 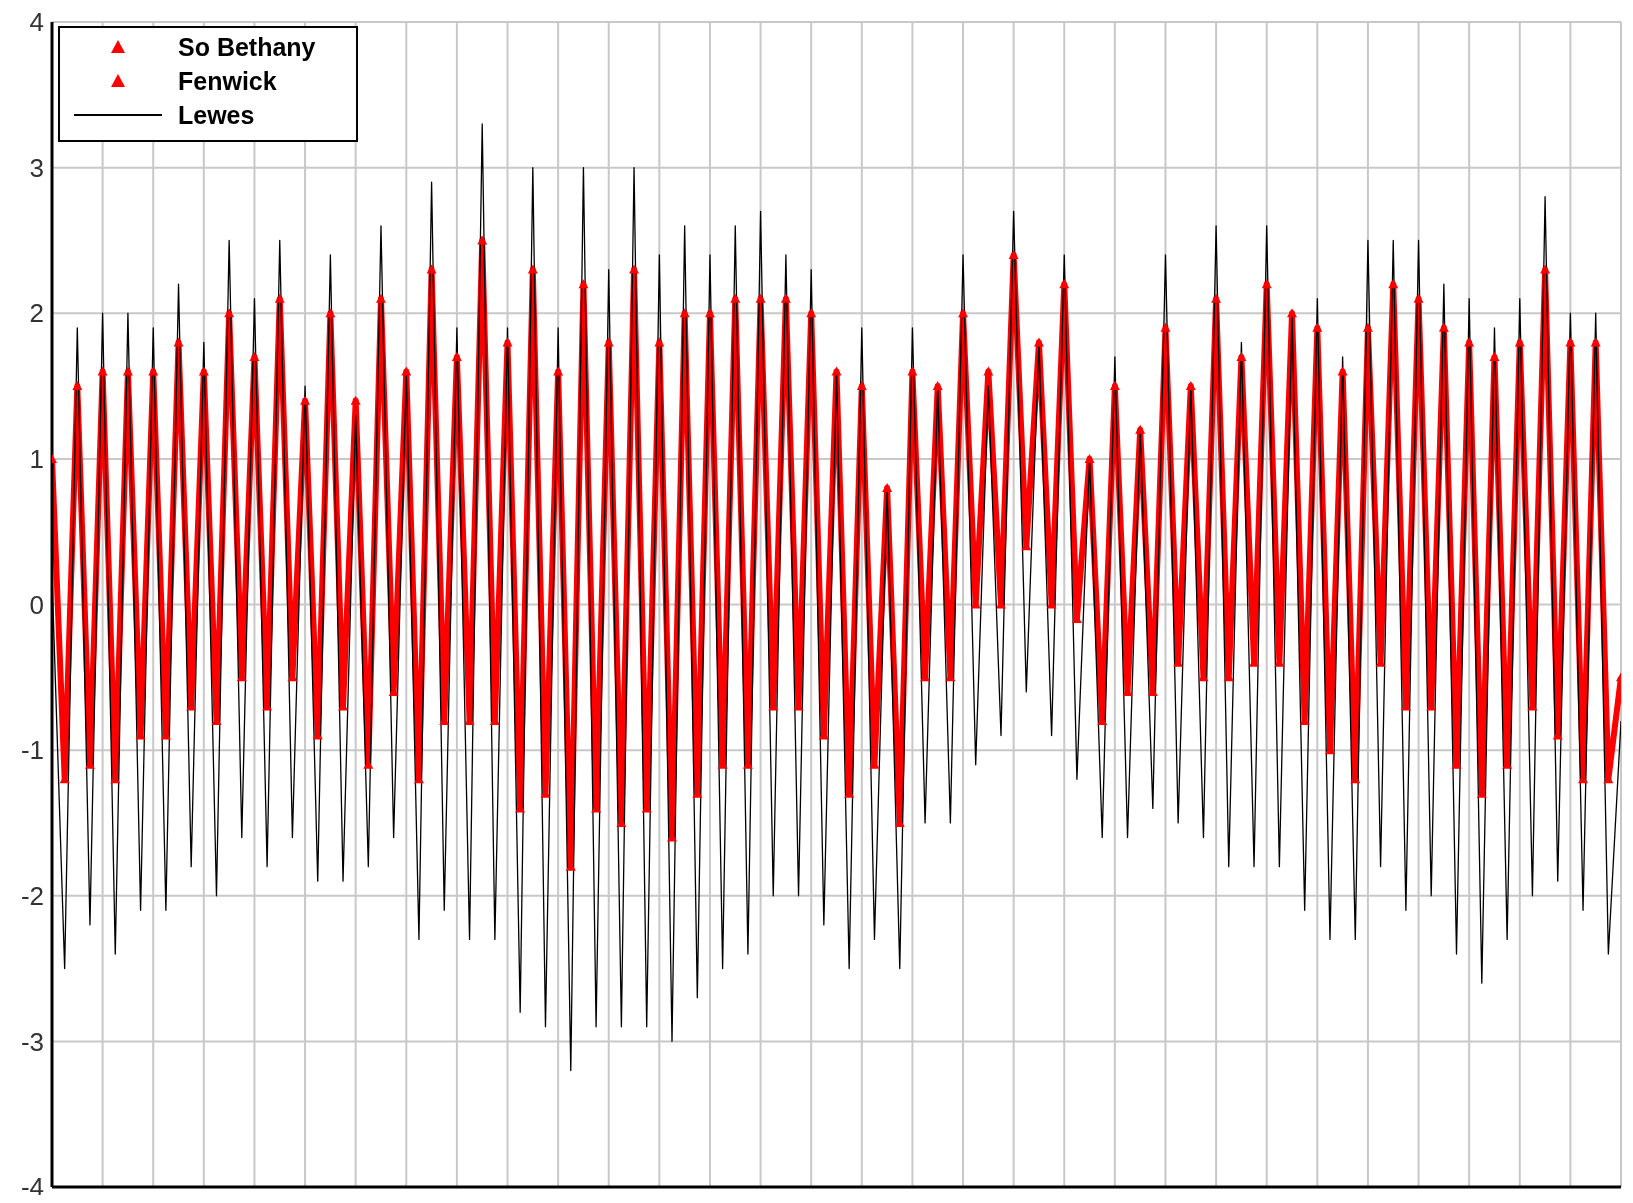 I want to click on y-tick-label: 1, so click(x=36, y=459).